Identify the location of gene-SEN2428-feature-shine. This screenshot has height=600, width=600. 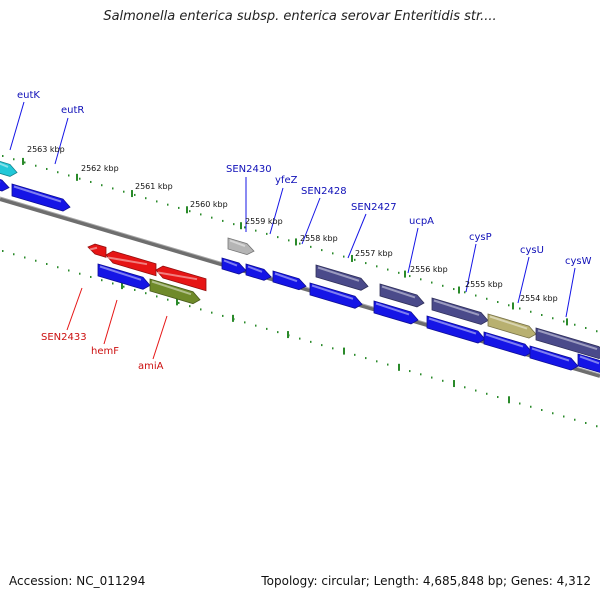
(338, 274).